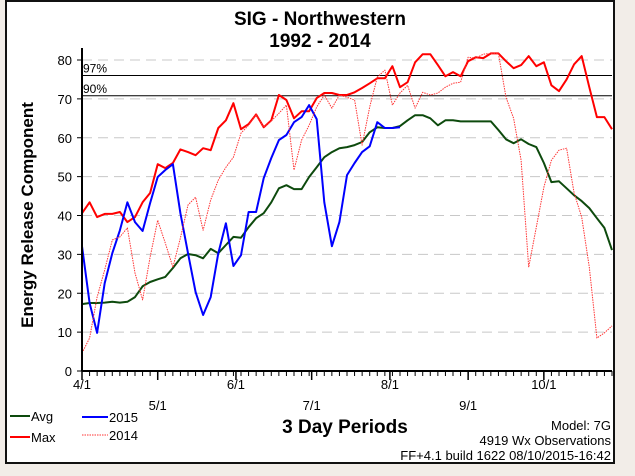 The height and width of the screenshot is (476, 635). Describe the element at coordinates (65, 60) in the screenshot. I see `y-tick-label: 80` at that location.